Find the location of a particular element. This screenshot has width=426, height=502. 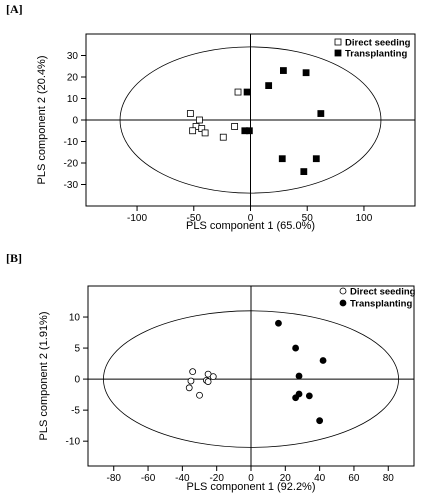

x-tick-label: 60 is located at coordinates (354, 478).